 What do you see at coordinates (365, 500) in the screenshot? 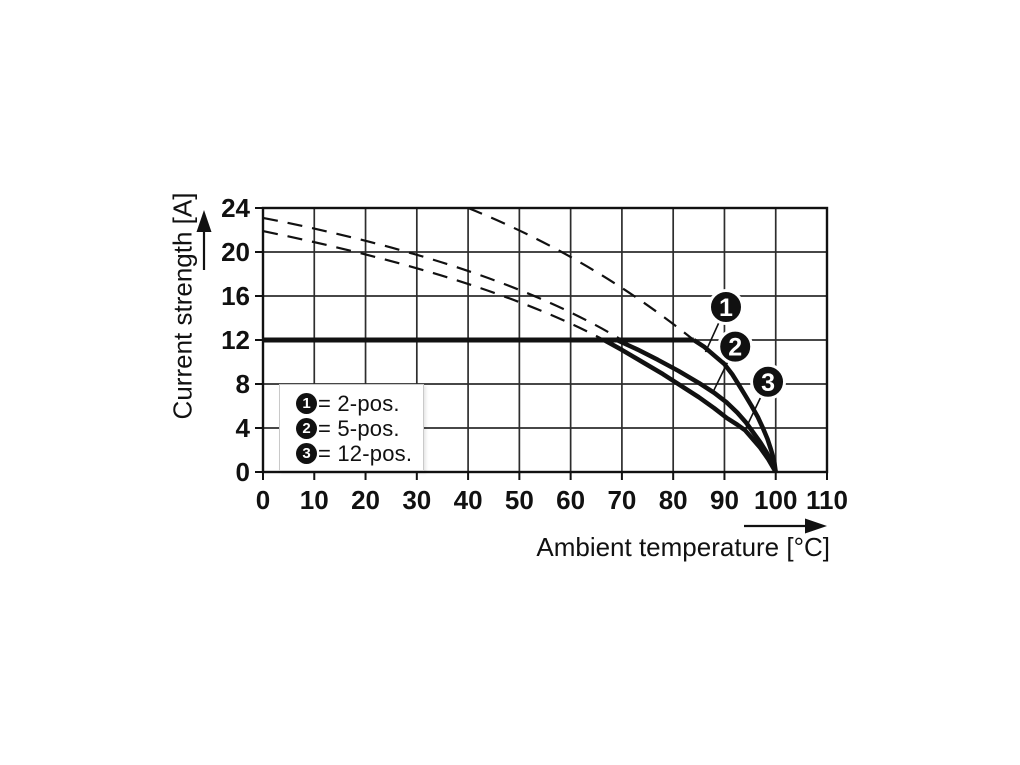
I see `x-tick-label: 20` at bounding box center [365, 500].